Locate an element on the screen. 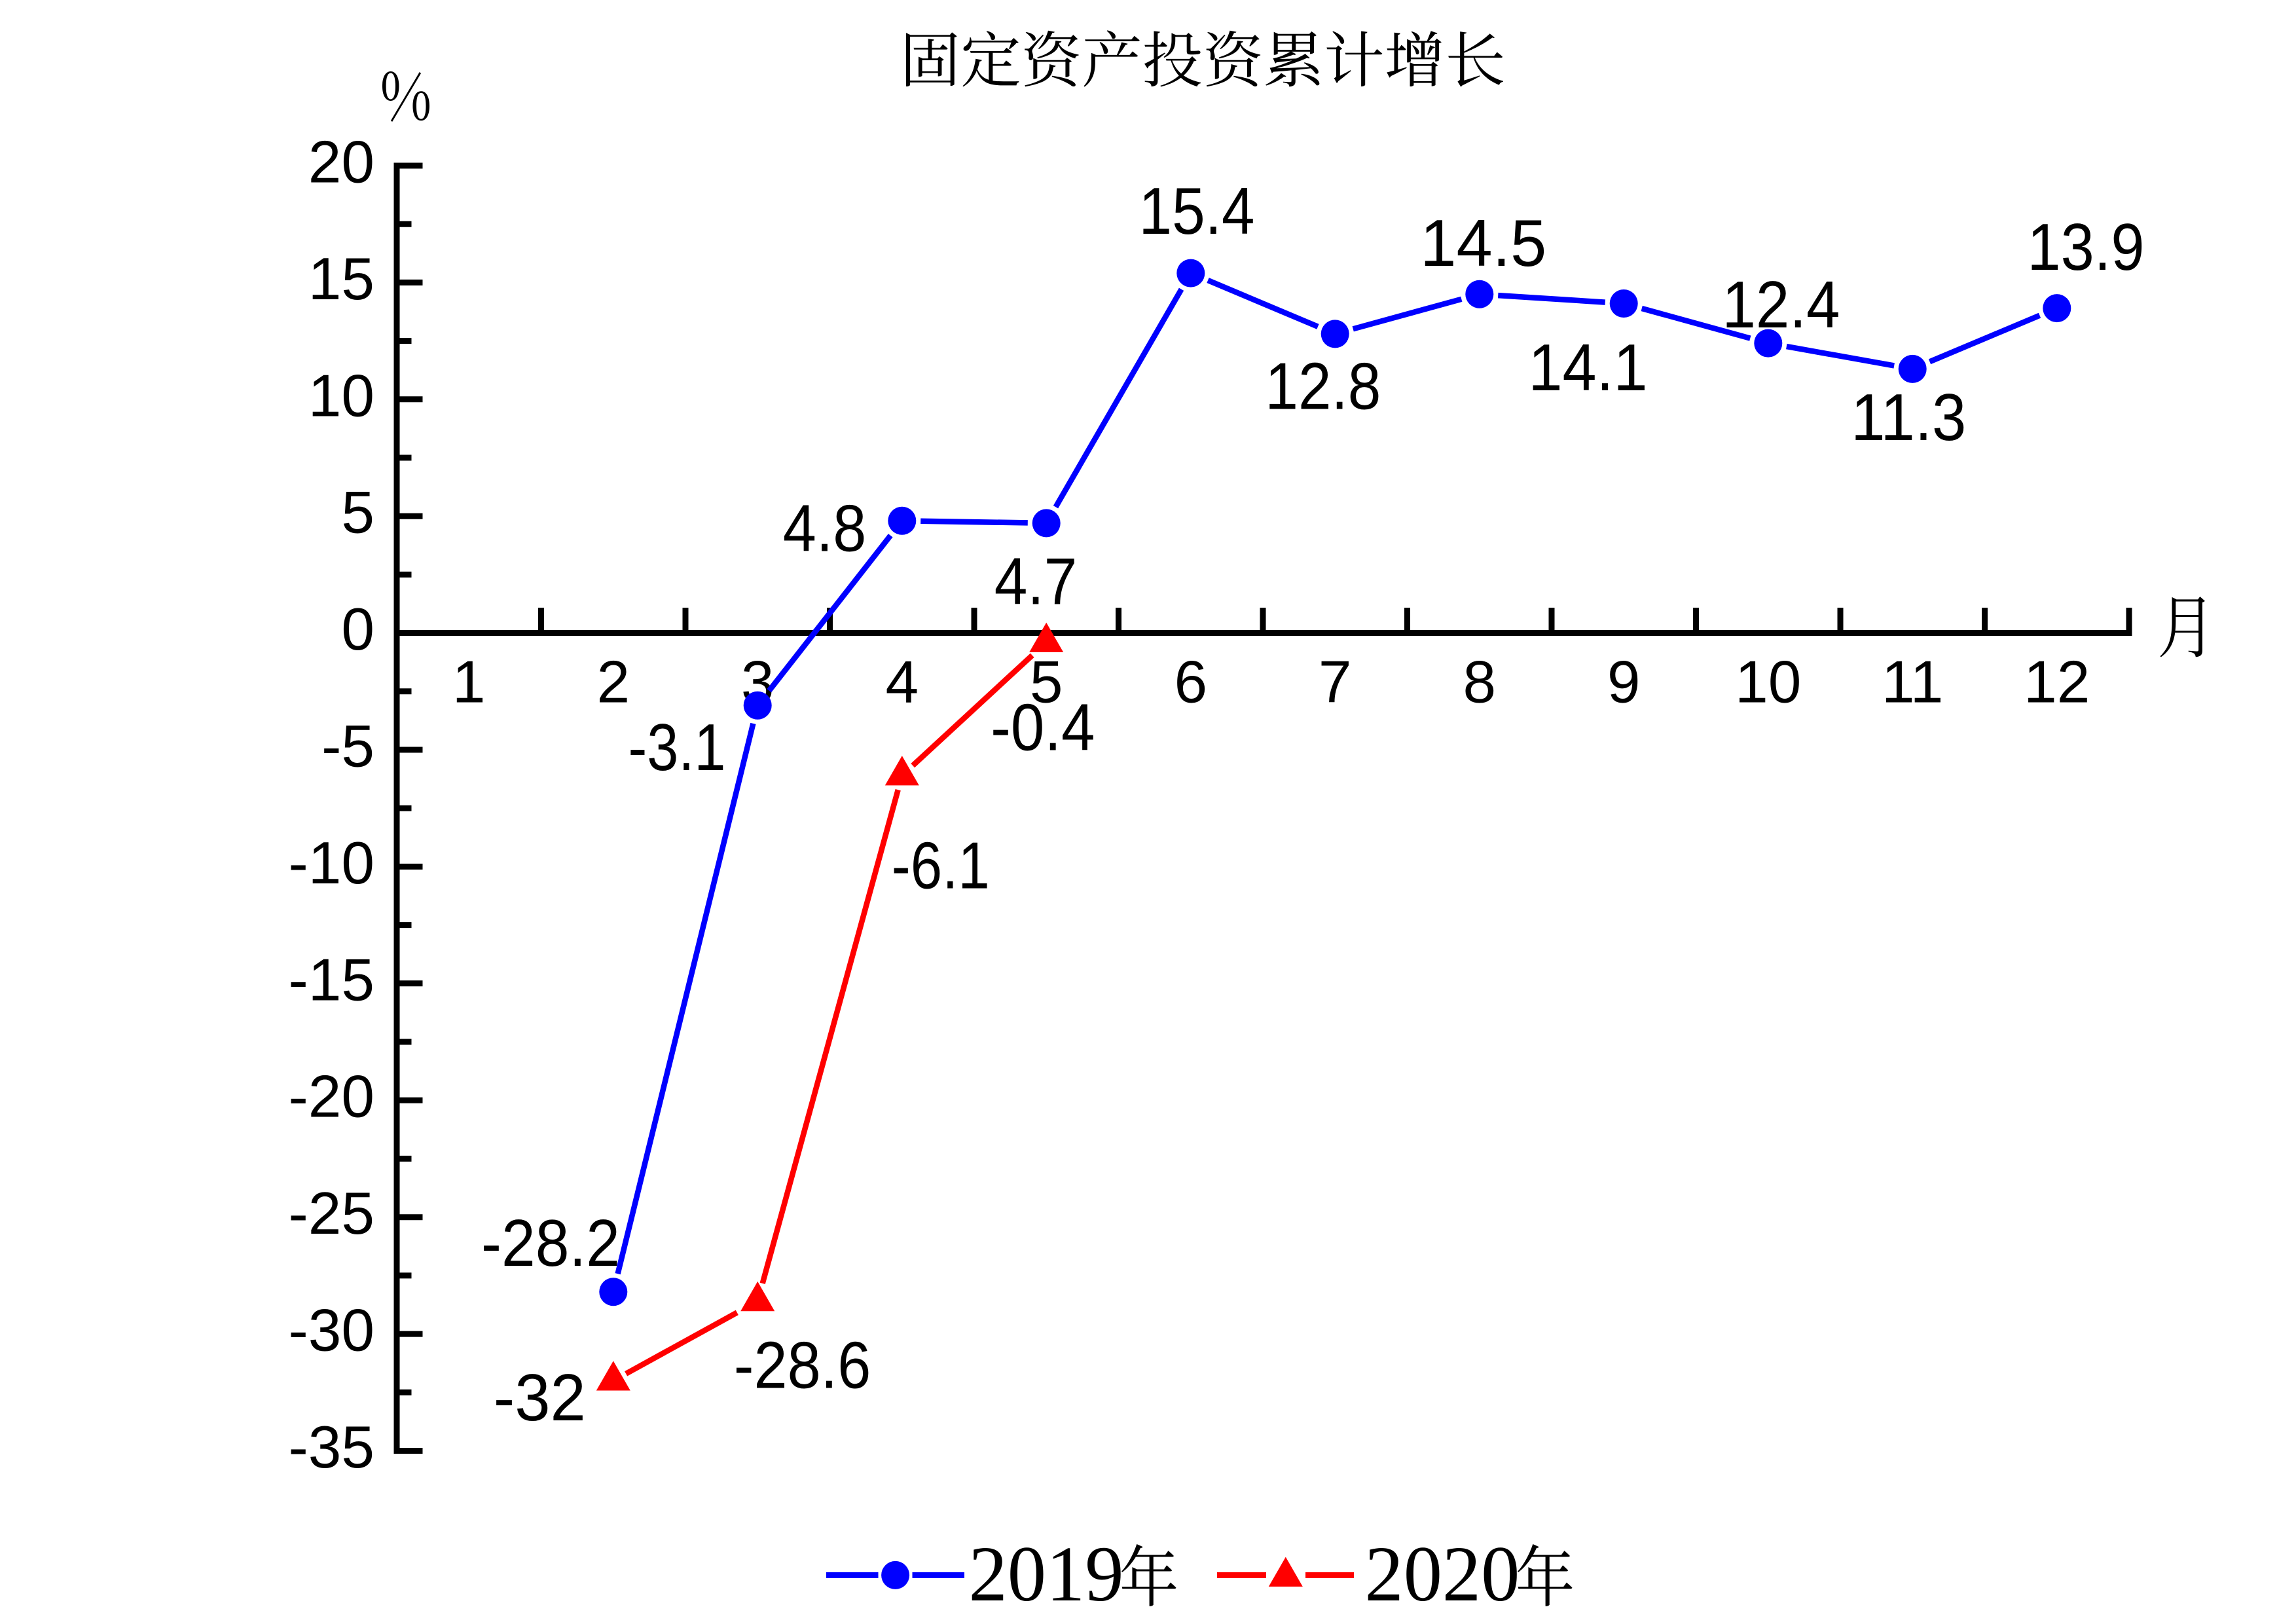 This screenshot has height=1624, width=2296. svg-text: 11.3 is located at coordinates (1908, 417).